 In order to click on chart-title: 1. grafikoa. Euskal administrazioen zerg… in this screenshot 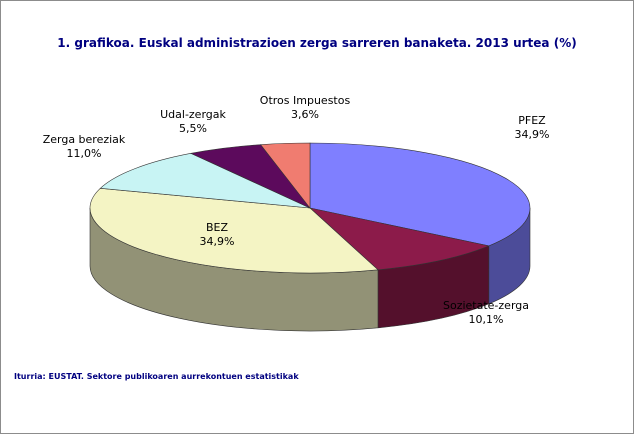, I will do `click(317, 43)`.